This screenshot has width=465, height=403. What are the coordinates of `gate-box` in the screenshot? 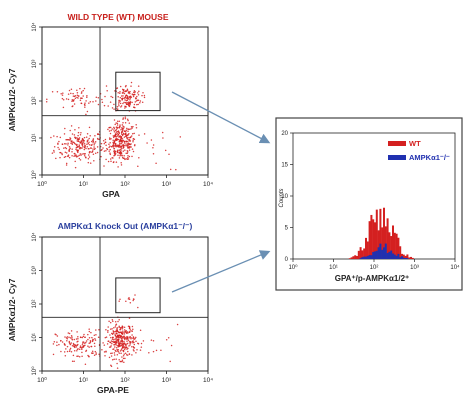 It's located at (138, 91).